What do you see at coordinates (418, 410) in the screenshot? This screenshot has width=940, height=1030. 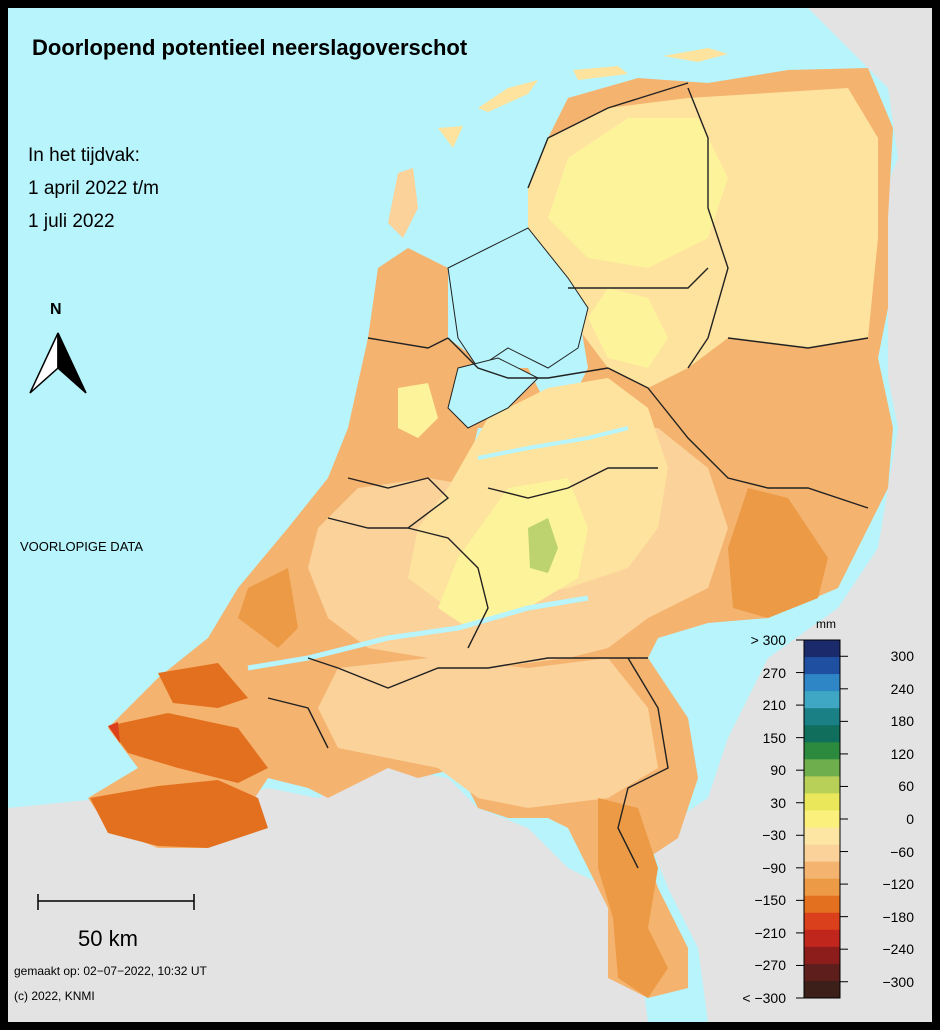 I see `region-pale-yellow-nh` at bounding box center [418, 410].